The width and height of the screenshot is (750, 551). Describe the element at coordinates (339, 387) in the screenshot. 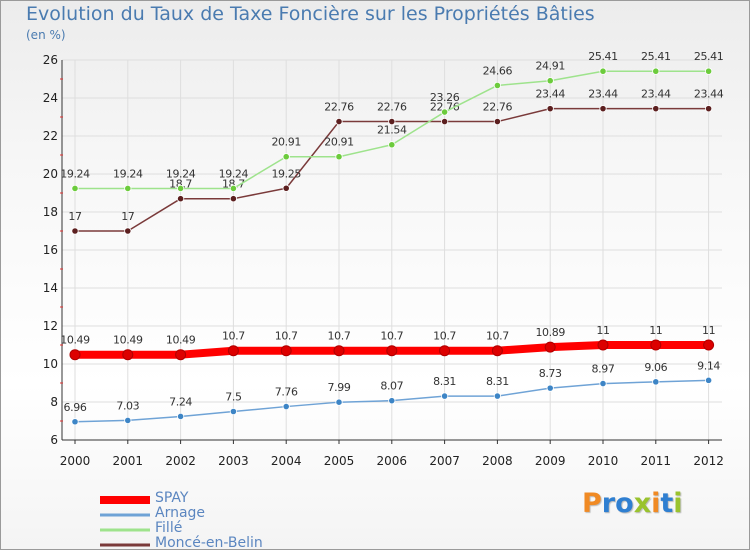

I see `data-label-arnage: 7.99` at that location.